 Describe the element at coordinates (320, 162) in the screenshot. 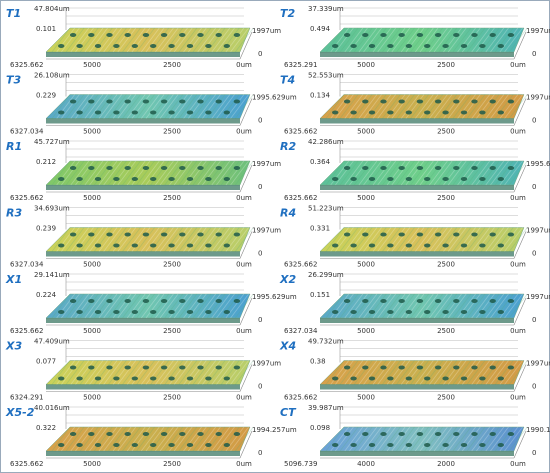

I see `z-min: 0.364` at that location.